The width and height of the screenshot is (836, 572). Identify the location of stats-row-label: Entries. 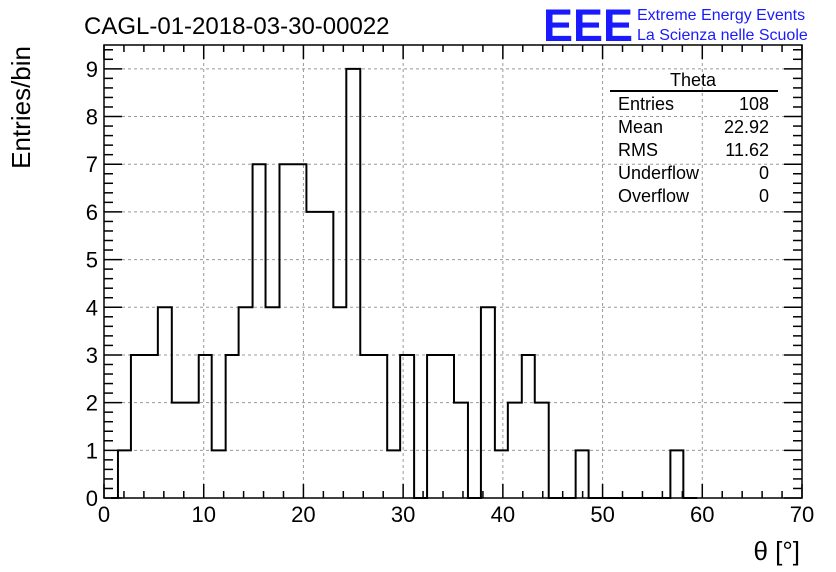
(646, 104).